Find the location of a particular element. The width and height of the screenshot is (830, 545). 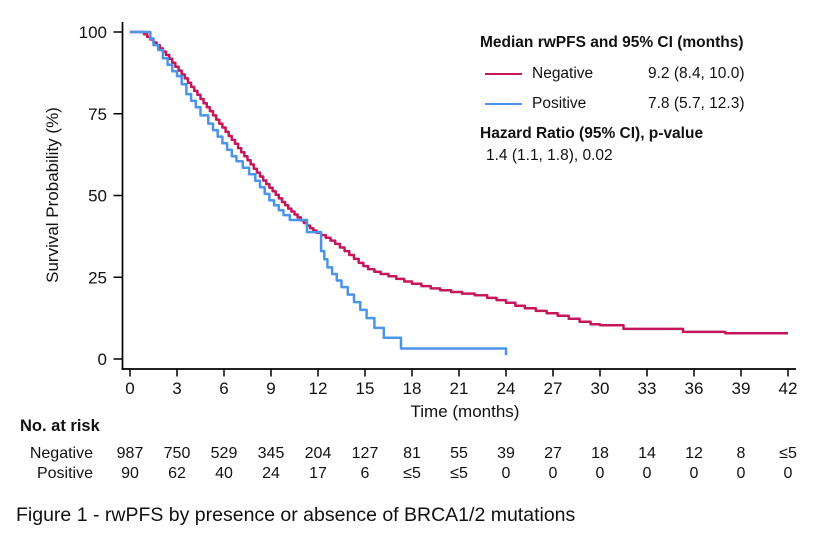

risk-row-label-negative: Negative is located at coordinates (61, 453).